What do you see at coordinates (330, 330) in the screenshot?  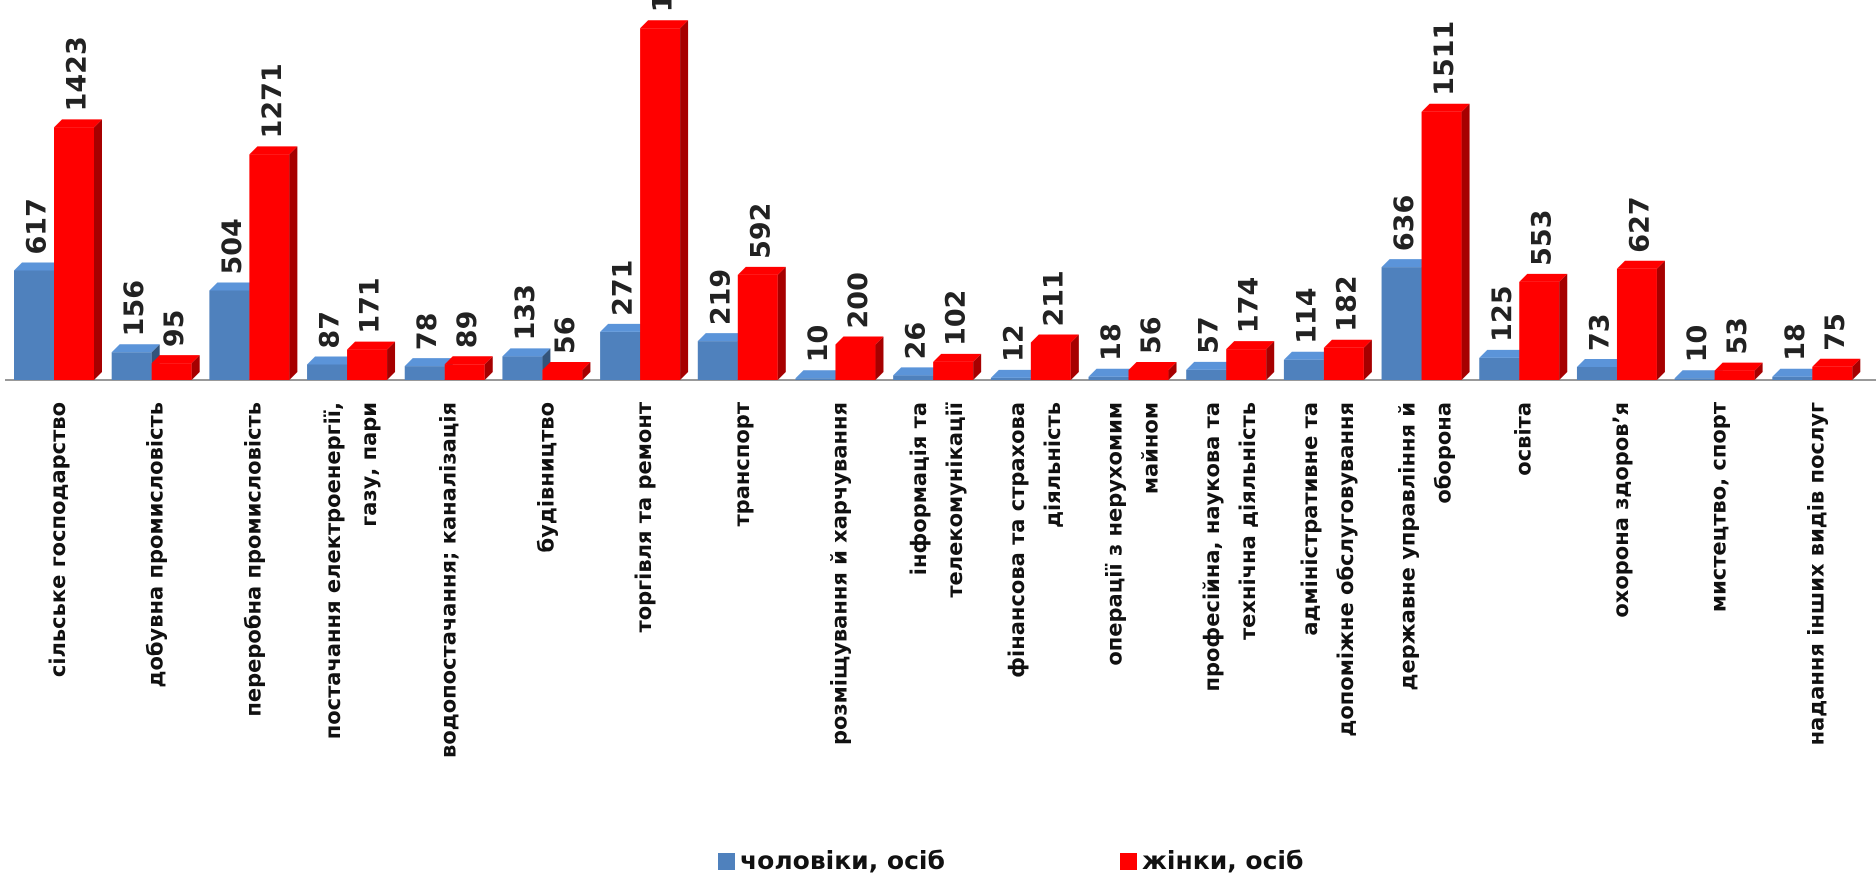 I see `value-label: 87` at bounding box center [330, 330].